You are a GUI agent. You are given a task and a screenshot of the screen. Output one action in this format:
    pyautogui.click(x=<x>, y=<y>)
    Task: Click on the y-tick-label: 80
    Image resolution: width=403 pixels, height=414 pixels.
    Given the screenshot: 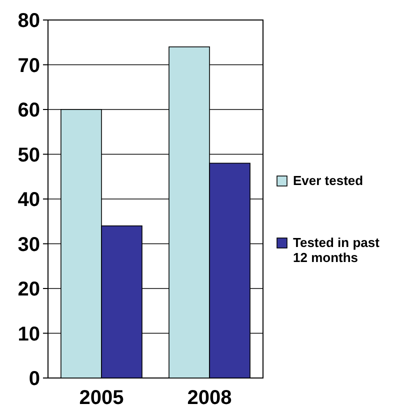 What is the action you would take?
    pyautogui.click(x=29, y=21)
    